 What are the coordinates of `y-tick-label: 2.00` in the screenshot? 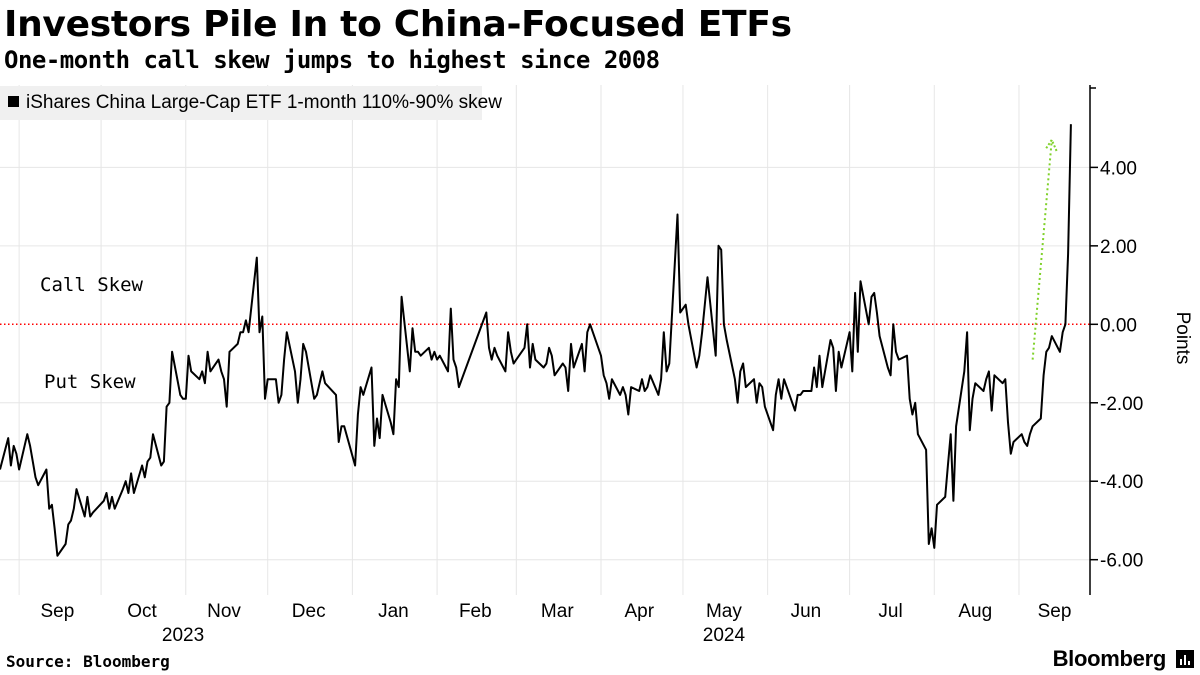 It's located at (1118, 247).